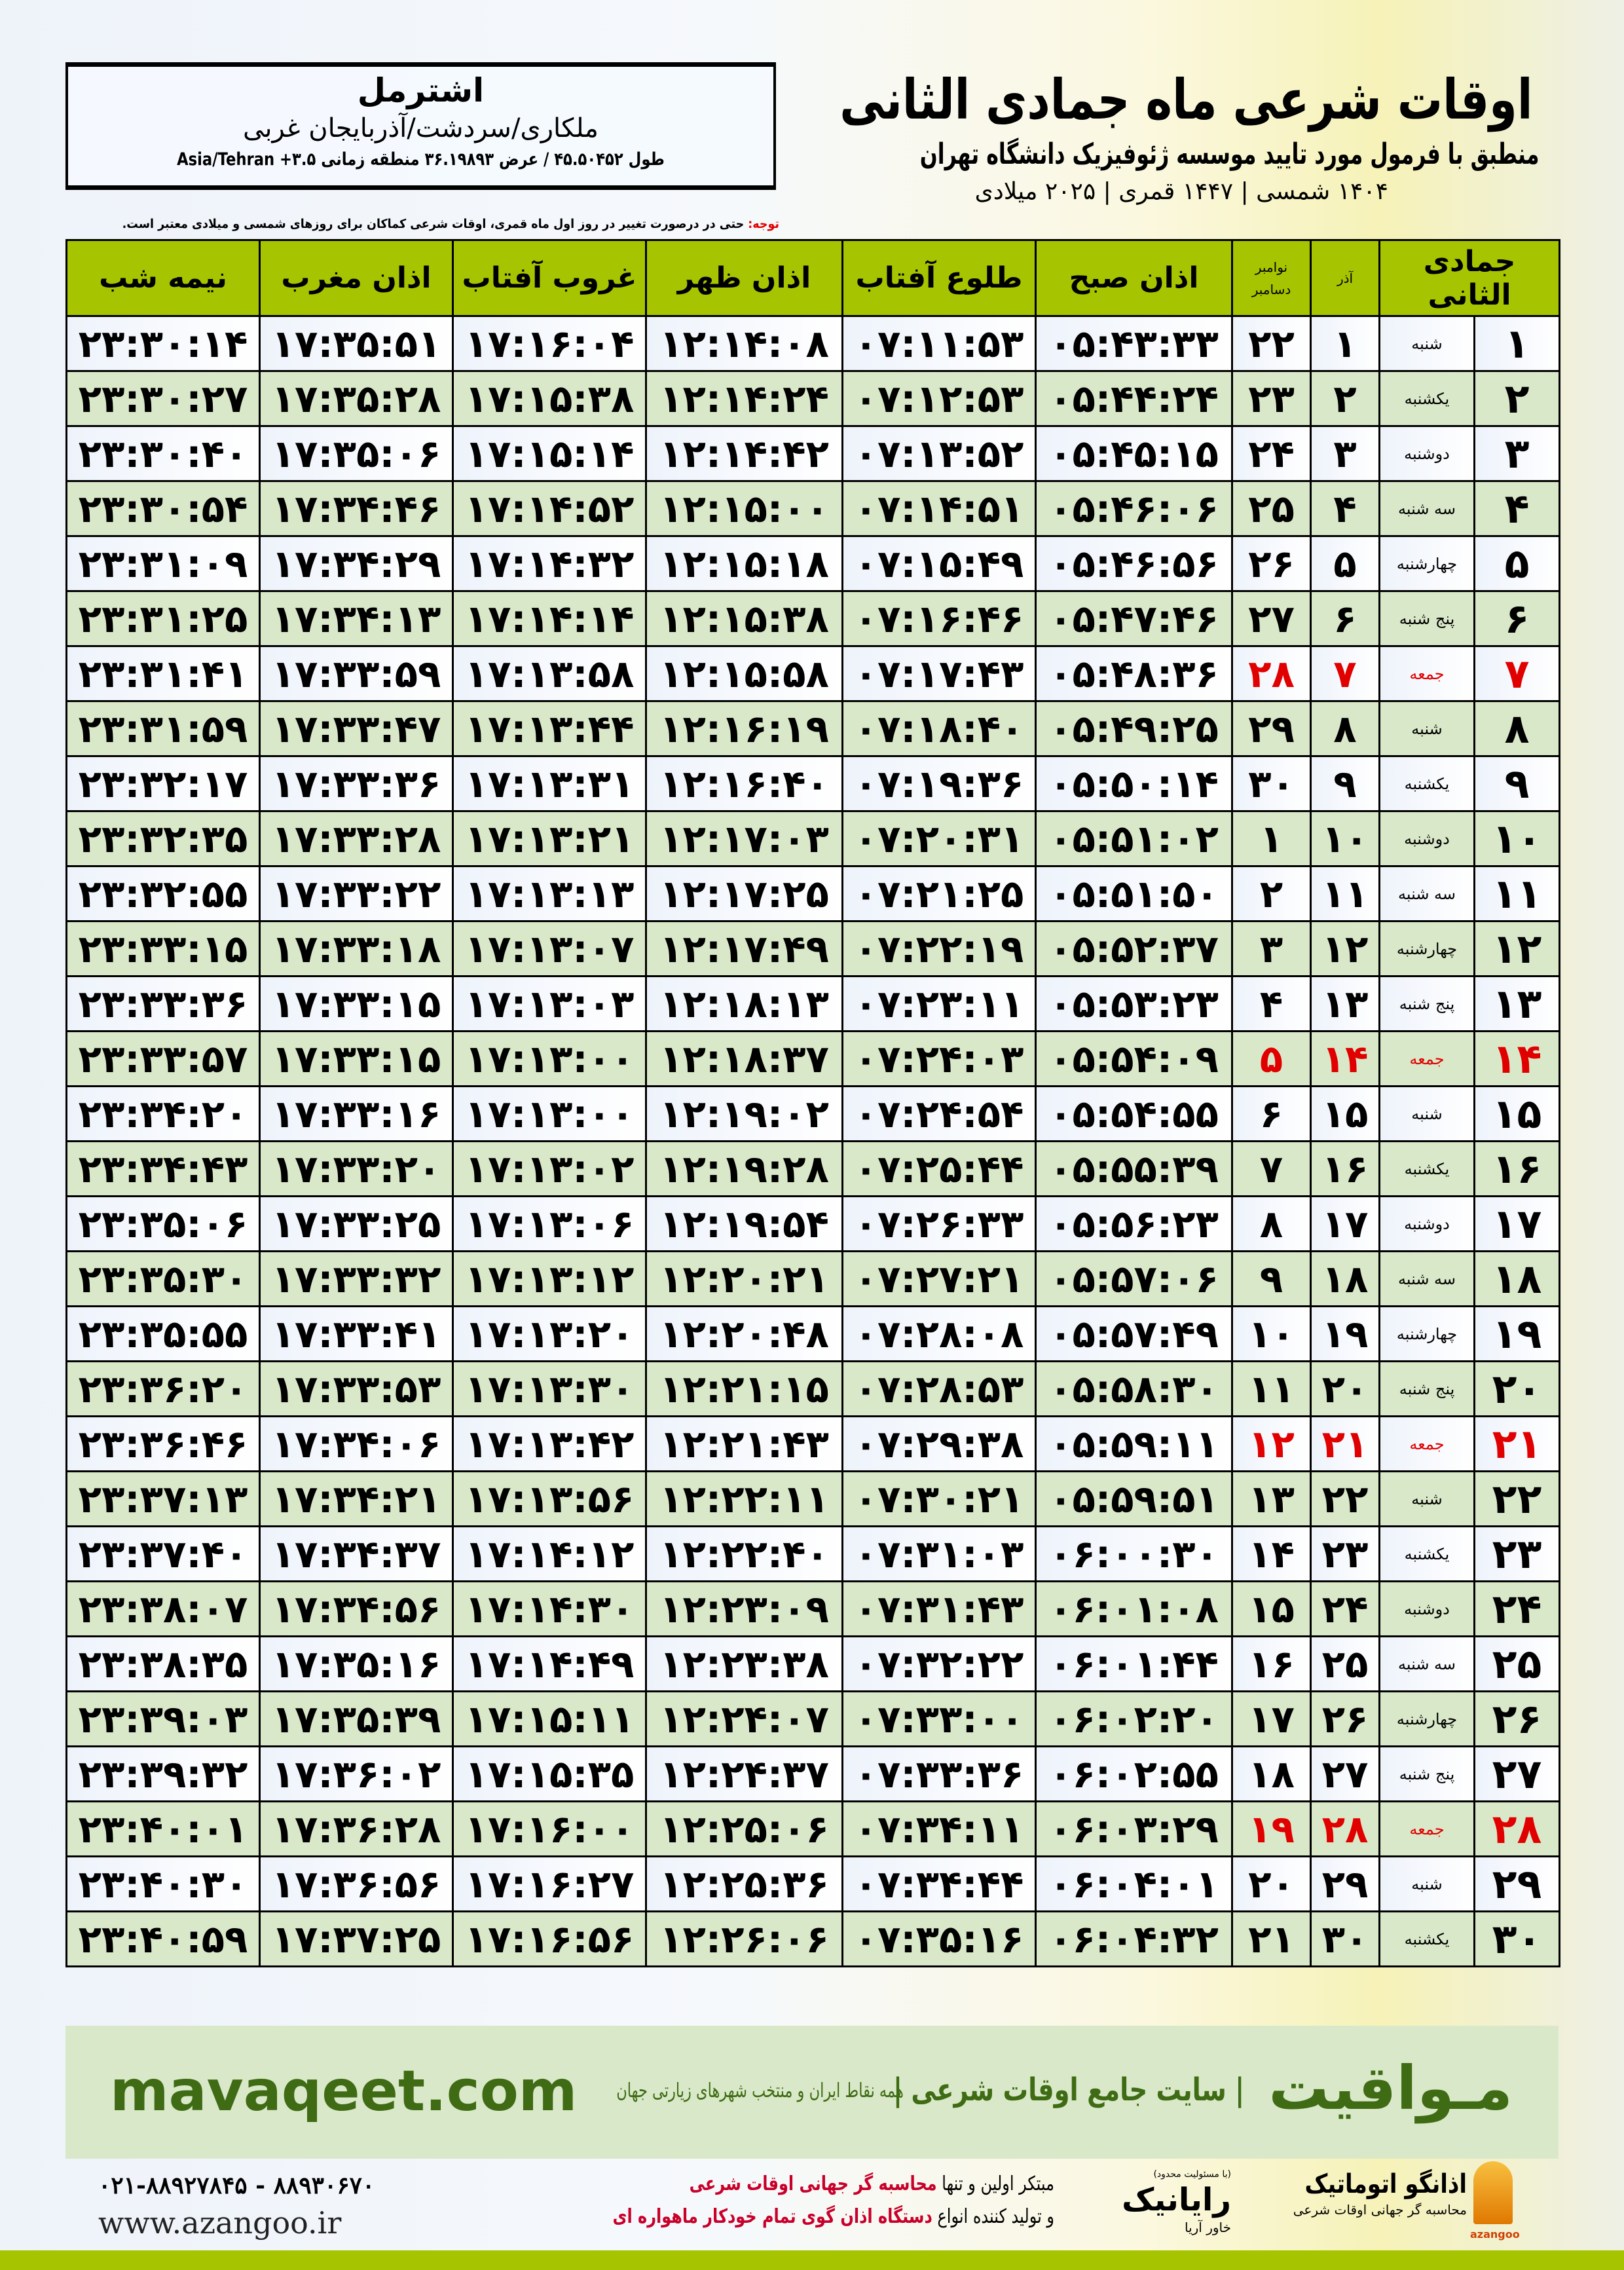  Describe the element at coordinates (356, 1168) in the screenshot. I see `maghrib-time: ۱۷:۳۳:۲۰` at that location.